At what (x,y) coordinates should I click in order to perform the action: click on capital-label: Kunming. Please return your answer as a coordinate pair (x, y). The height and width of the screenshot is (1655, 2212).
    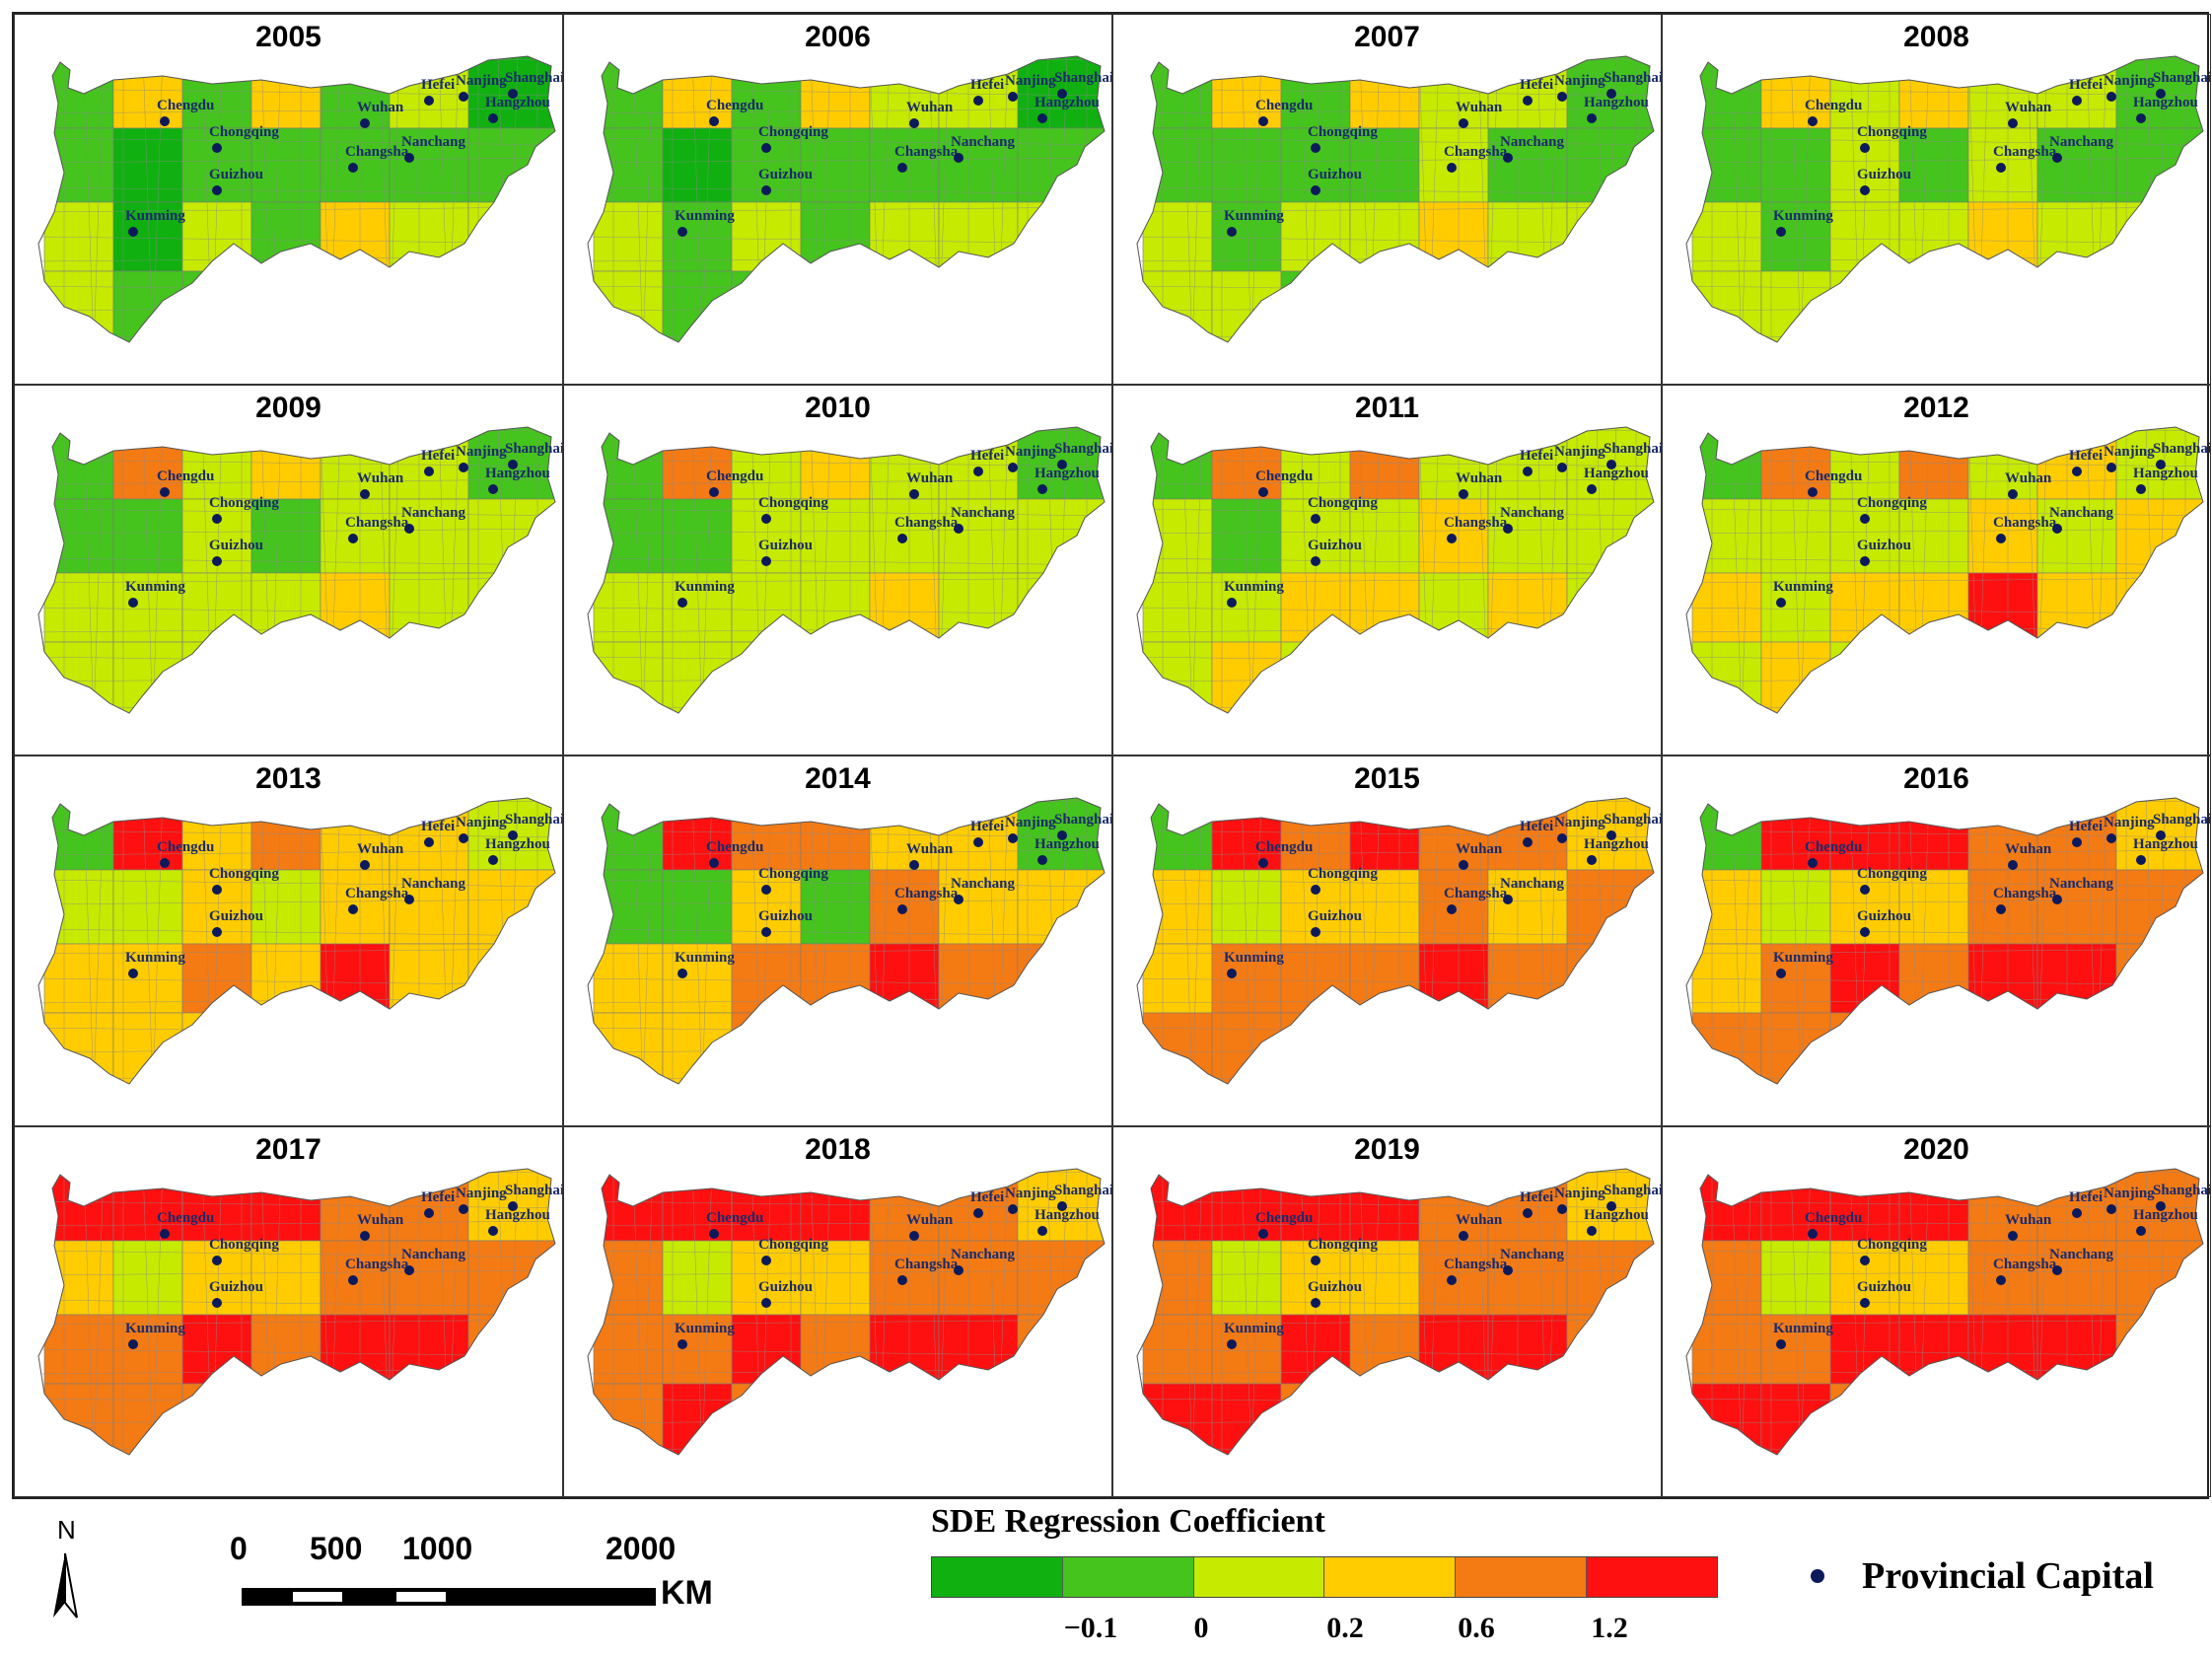
    Looking at the image, I should click on (705, 587).